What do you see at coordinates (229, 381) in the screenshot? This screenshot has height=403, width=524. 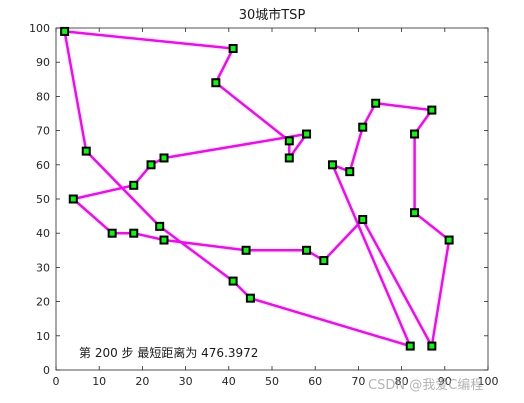 I see `x-tick-label: 40` at bounding box center [229, 381].